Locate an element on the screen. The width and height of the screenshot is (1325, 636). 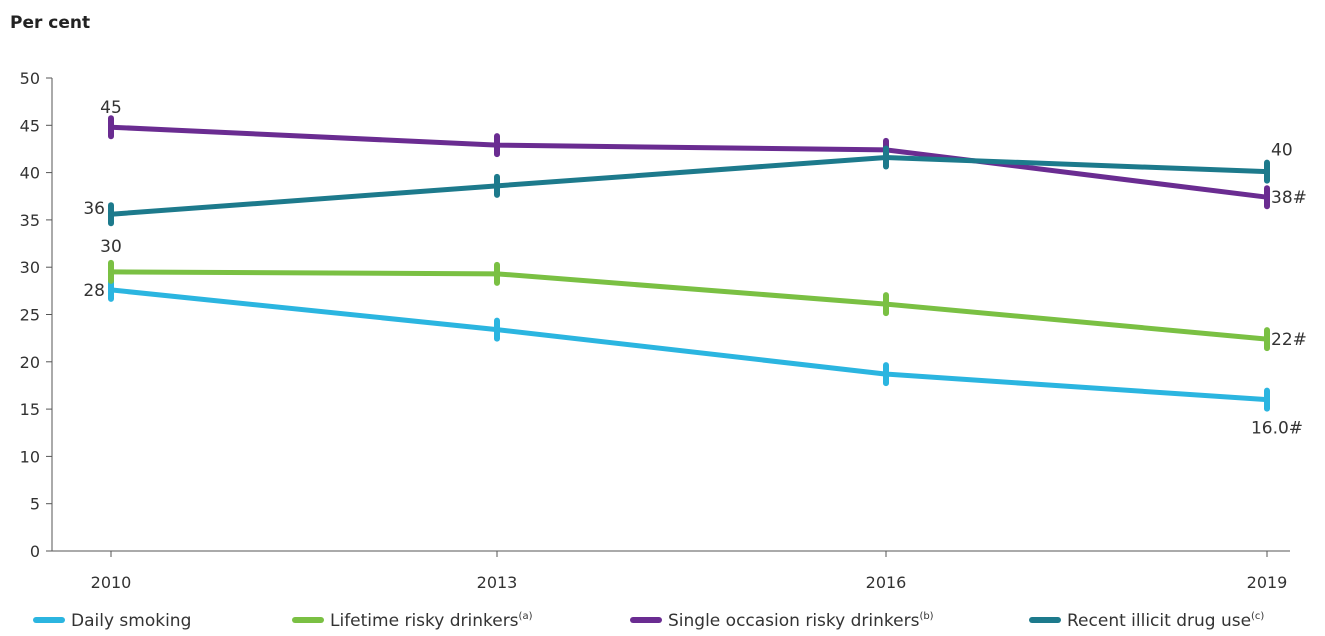
y-tick-label: 0 is located at coordinates (35, 551).